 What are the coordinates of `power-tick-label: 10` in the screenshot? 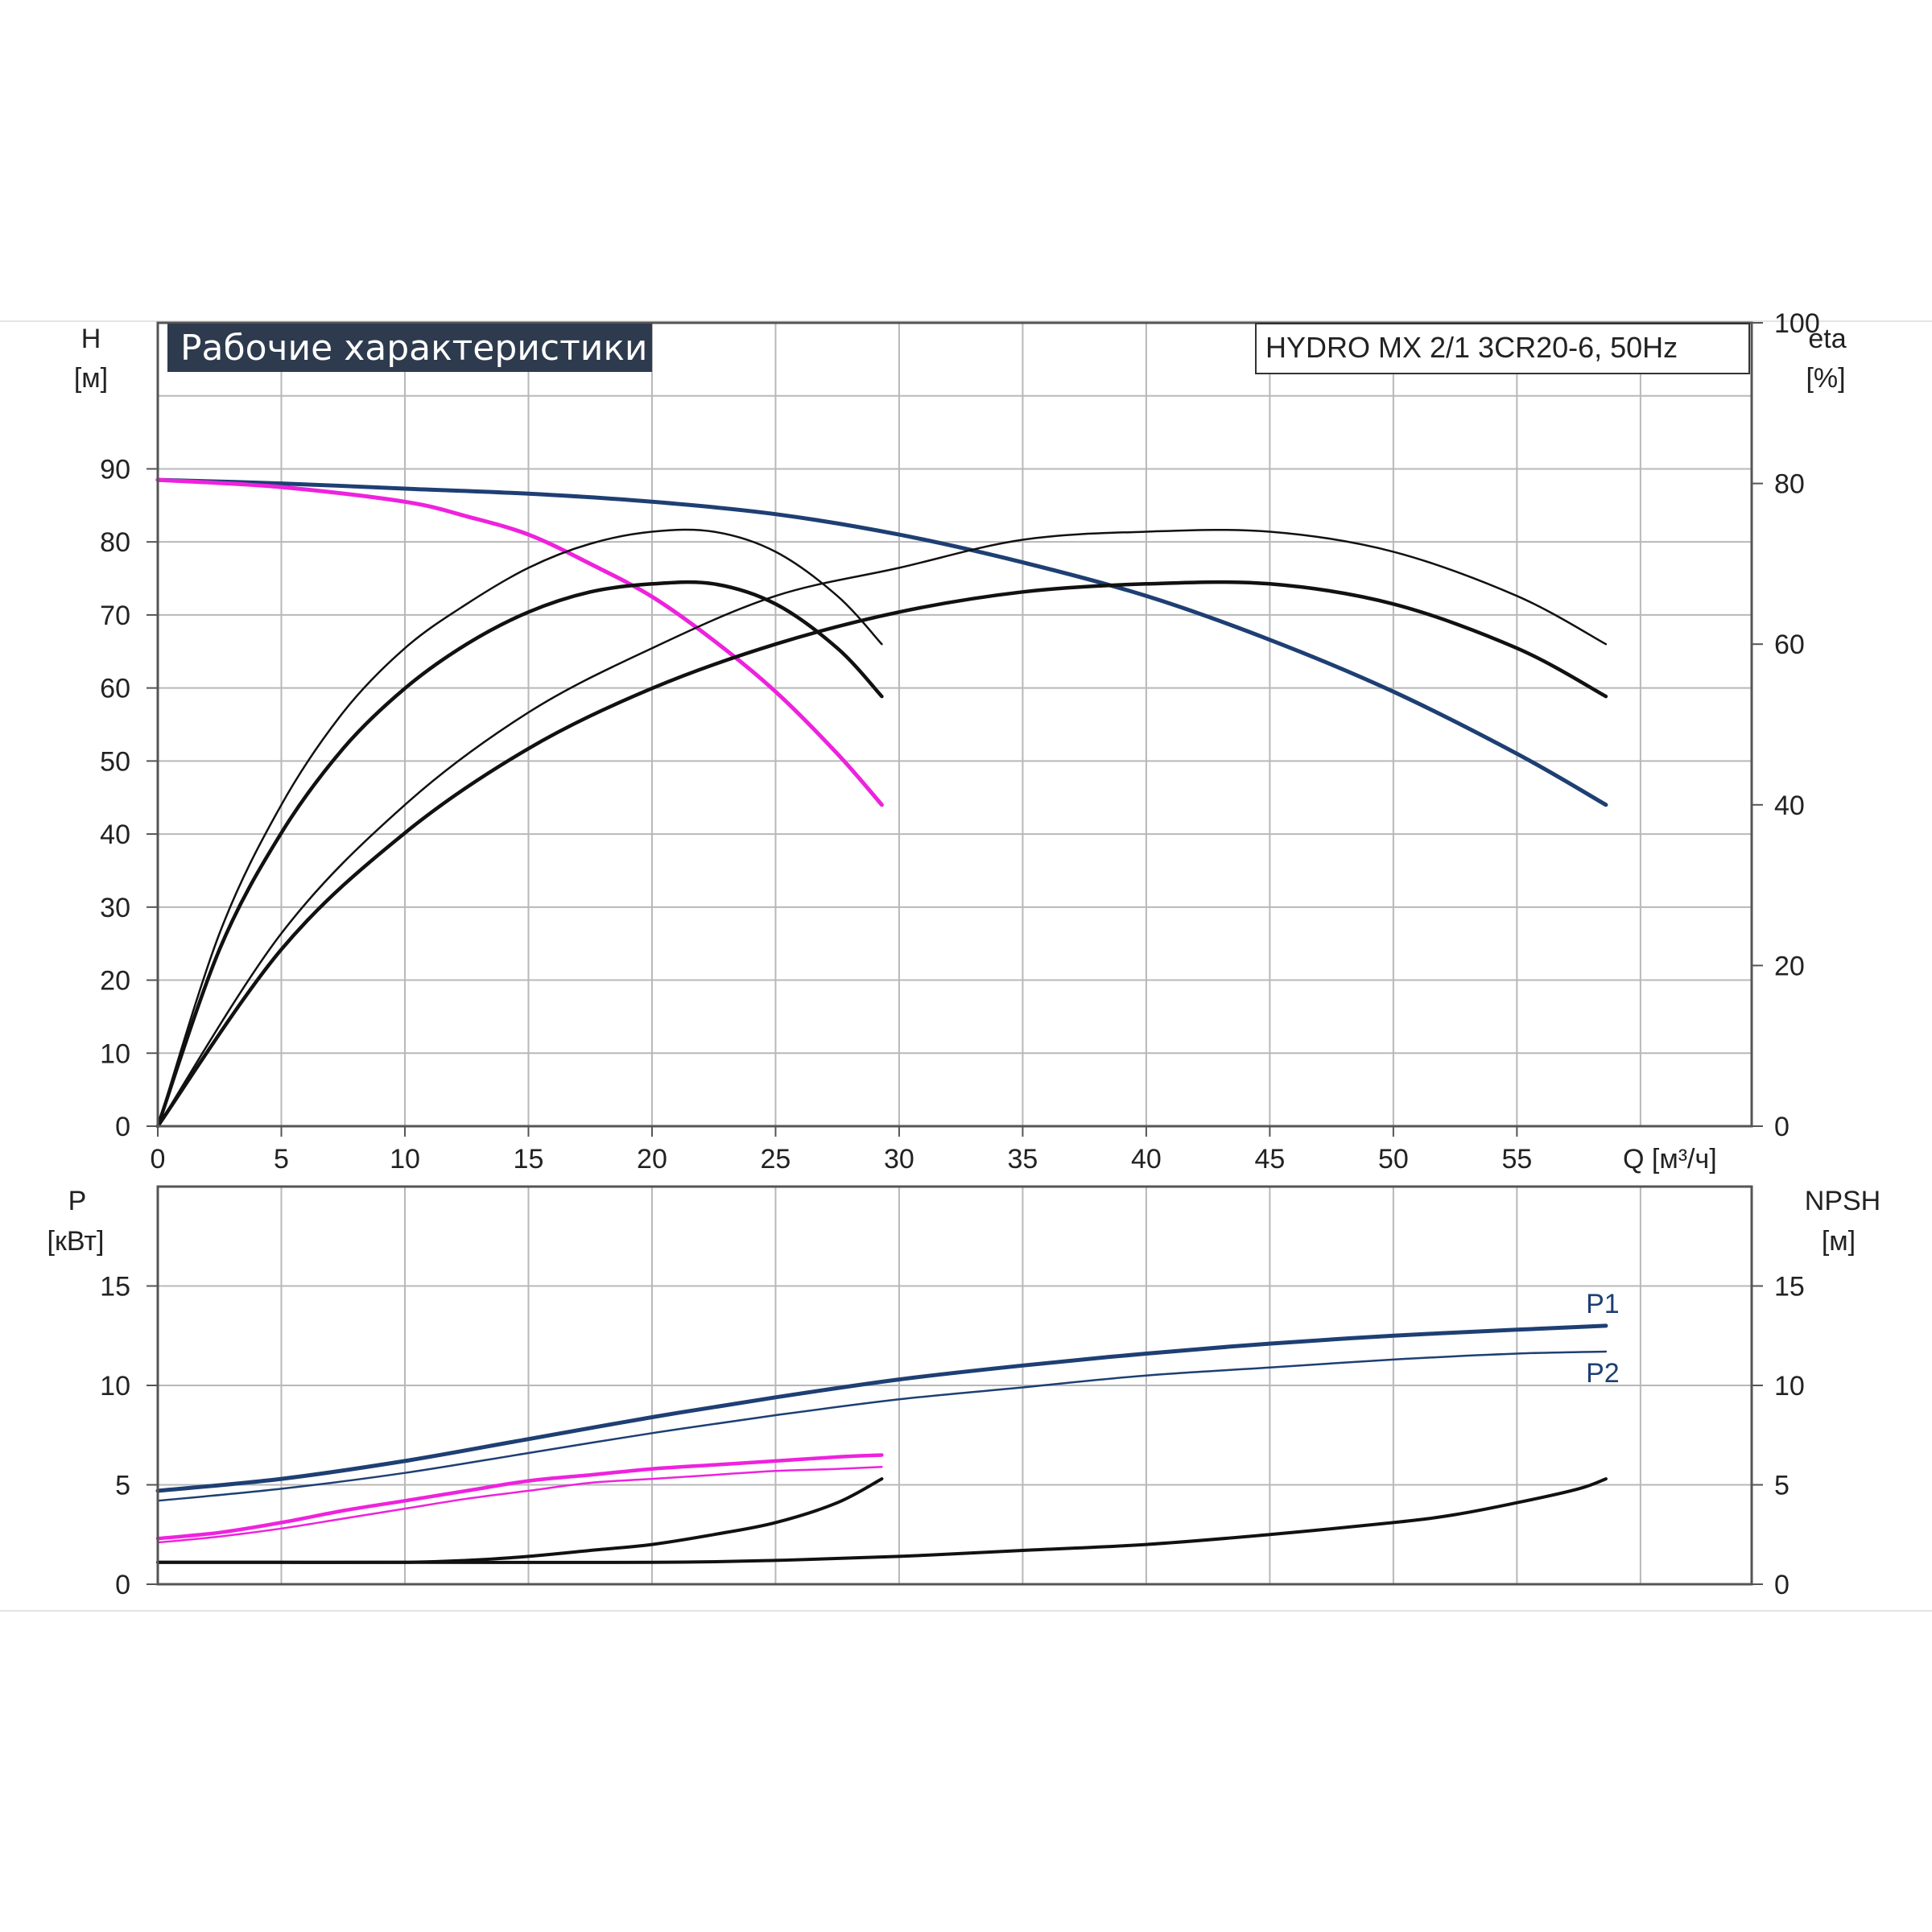 It's located at (115, 1386).